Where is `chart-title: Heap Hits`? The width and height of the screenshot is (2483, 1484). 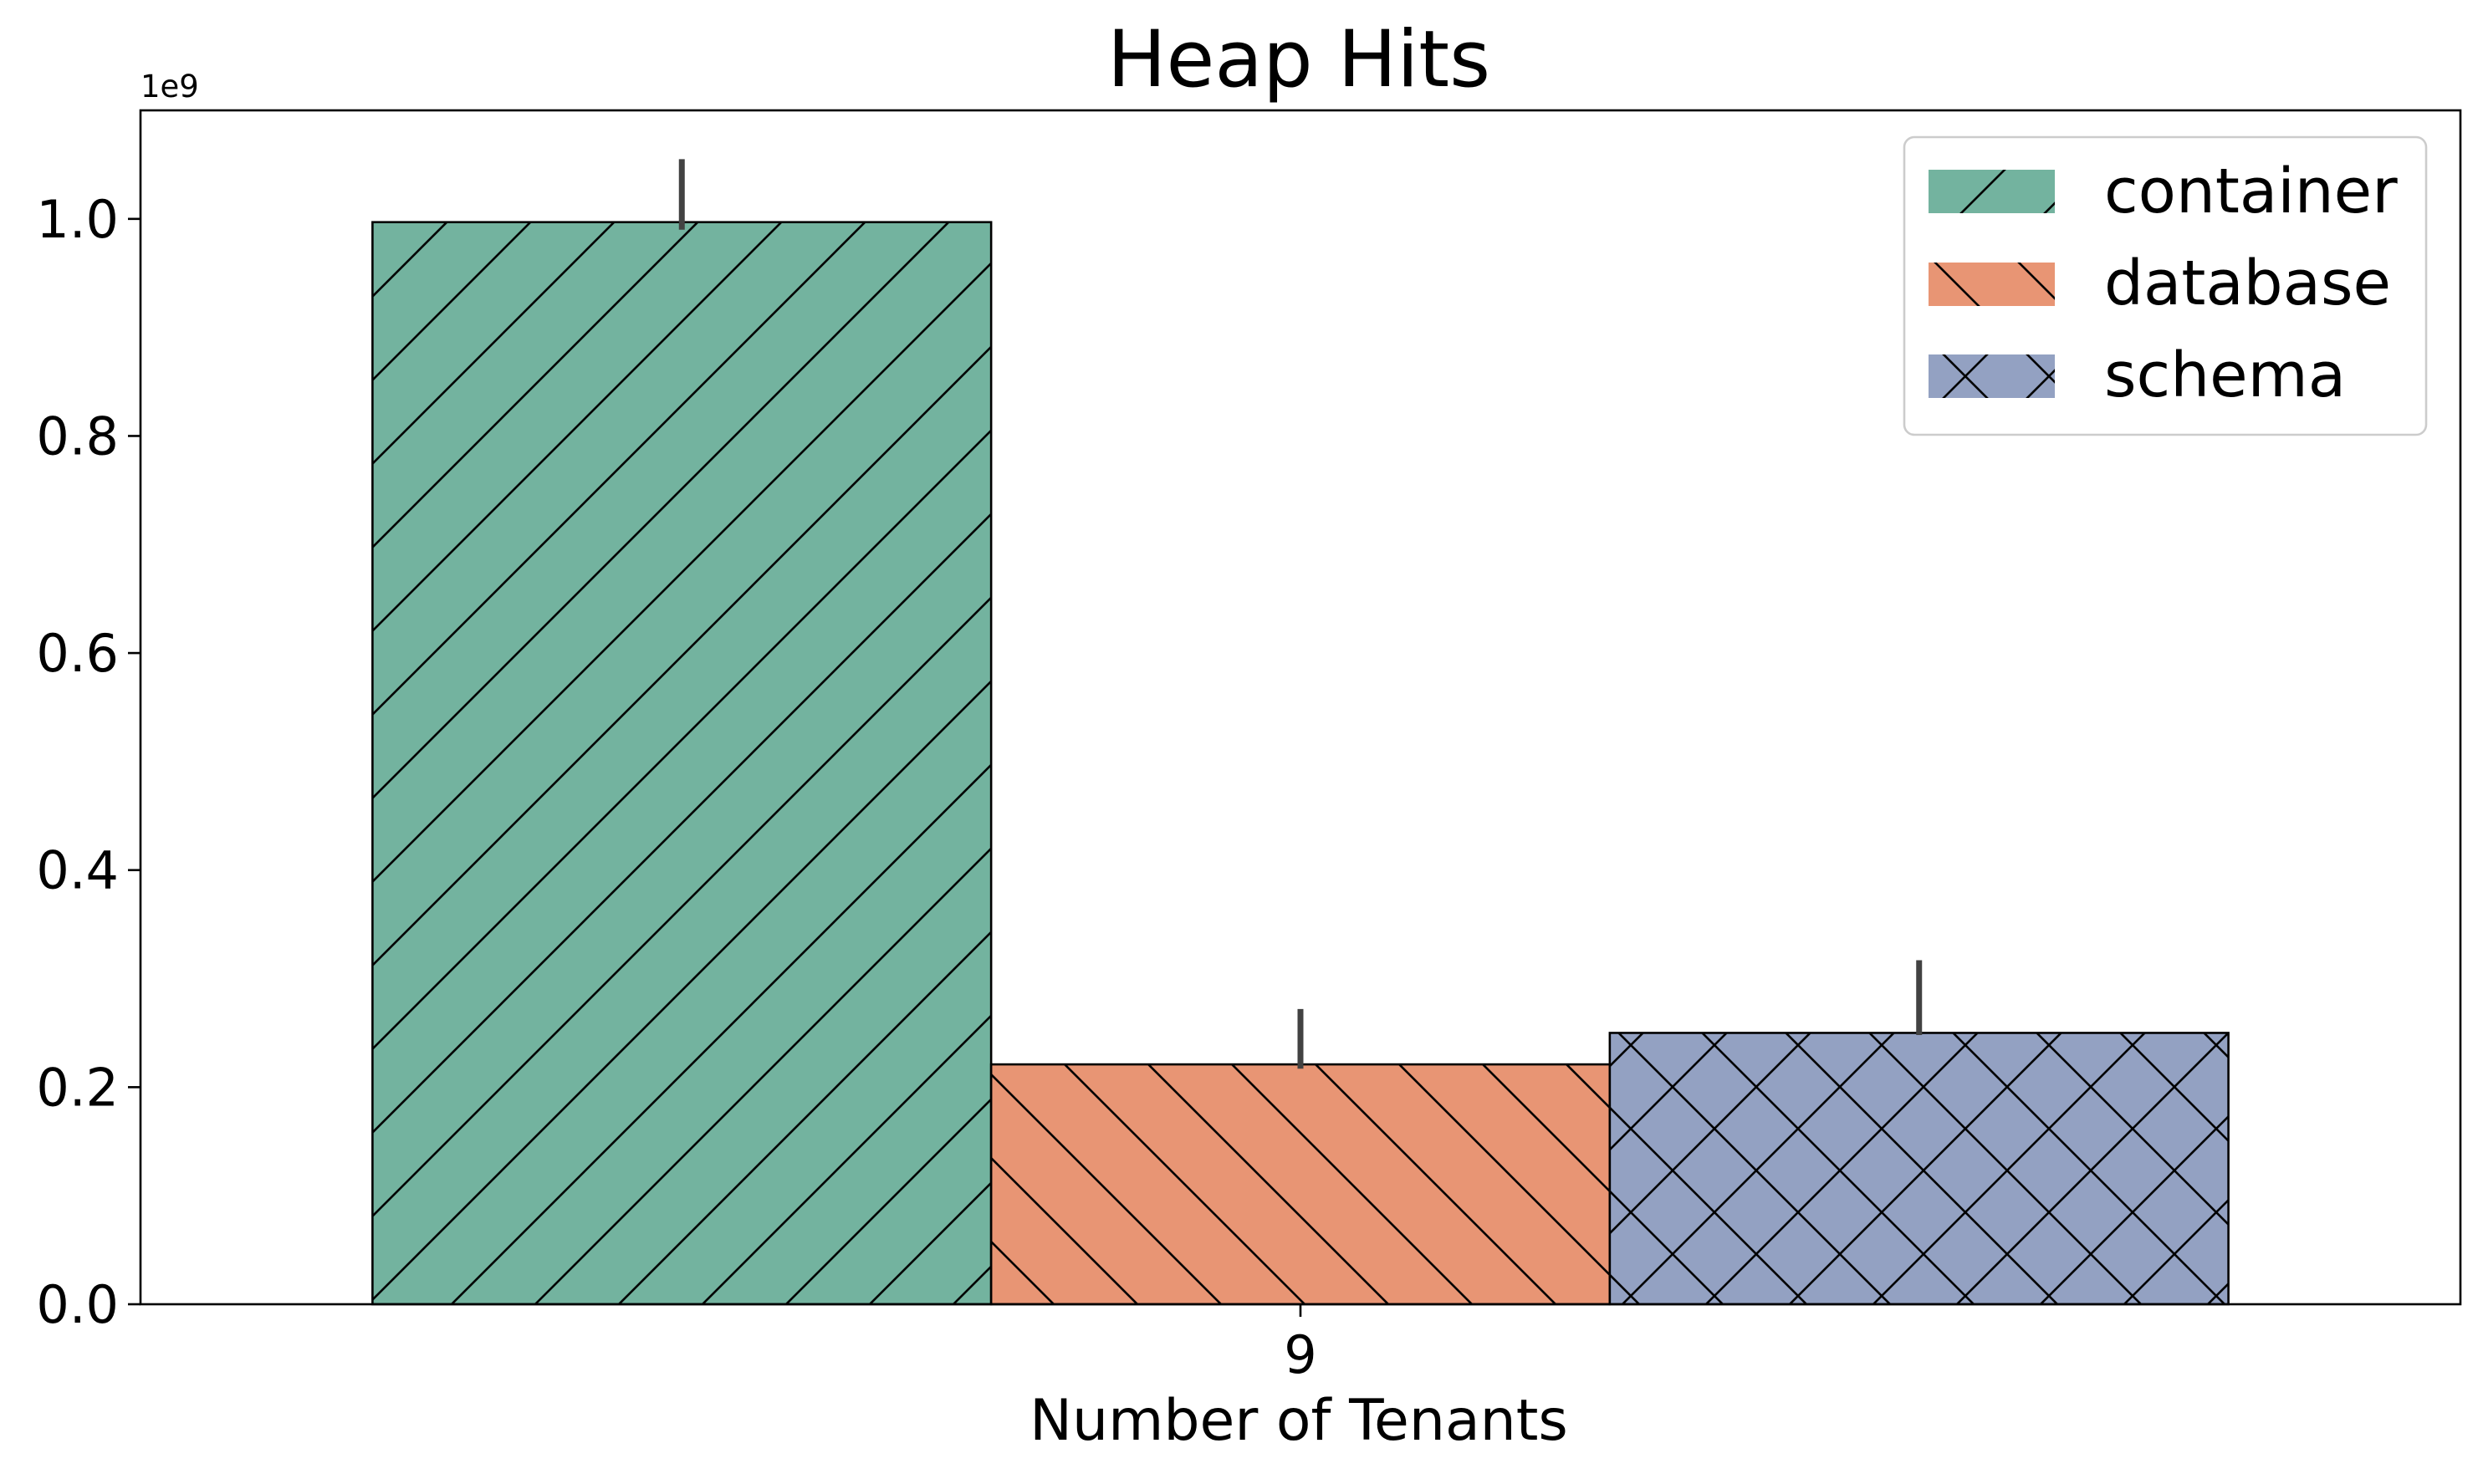
chart-title: Heap Hits is located at coordinates (1298, 59).